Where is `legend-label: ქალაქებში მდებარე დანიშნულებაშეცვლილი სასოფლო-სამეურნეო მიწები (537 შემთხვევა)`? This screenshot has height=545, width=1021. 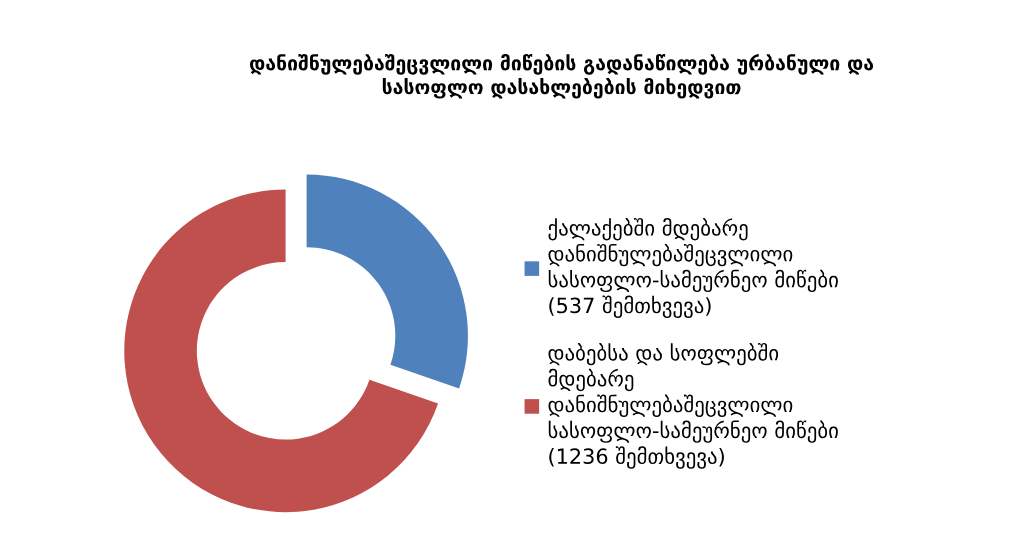 legend-label: ქალაქებში მდებარე დანიშნულებაშეცვლილი სასოფლო-სამეურნეო მიწები (537 შემთხვევა) is located at coordinates (693, 268).